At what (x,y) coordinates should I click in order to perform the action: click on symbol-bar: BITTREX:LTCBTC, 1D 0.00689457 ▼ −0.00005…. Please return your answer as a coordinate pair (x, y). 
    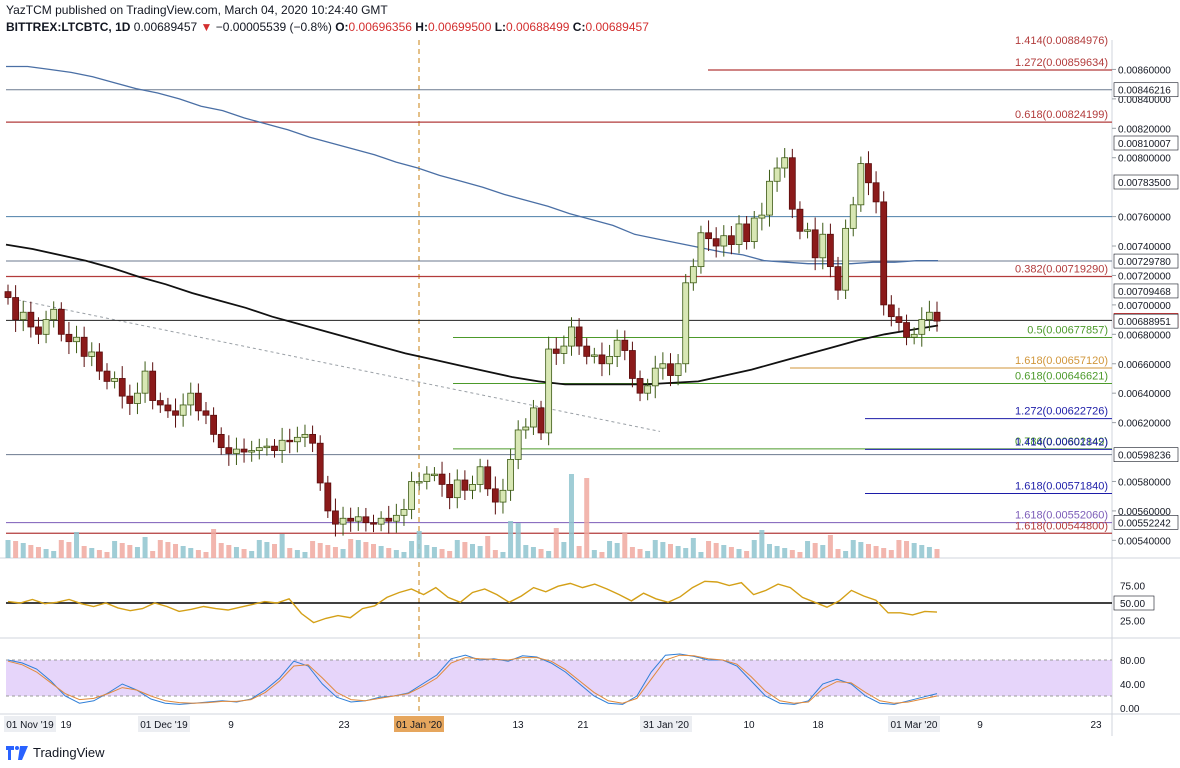
    Looking at the image, I should click on (327, 27).